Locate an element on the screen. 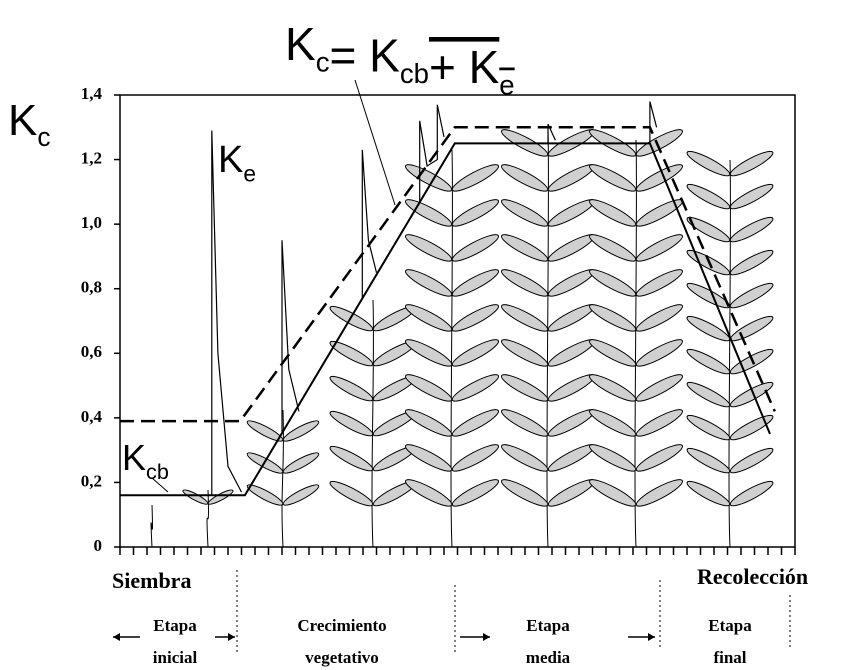 Image resolution: width=850 pixels, height=670 pixels. label-sub: cb is located at coordinates (157, 471).